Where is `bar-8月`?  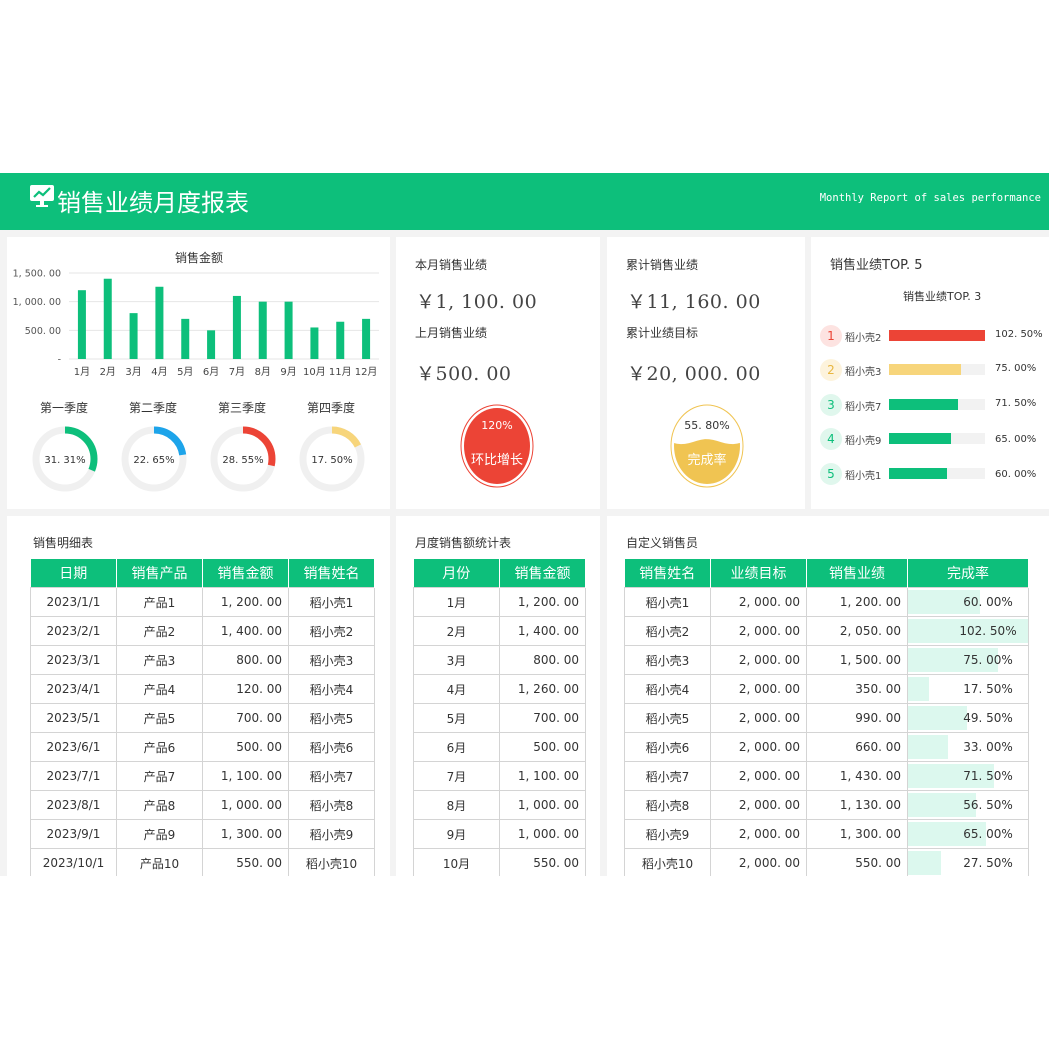
bar-8月 is located at coordinates (262, 330).